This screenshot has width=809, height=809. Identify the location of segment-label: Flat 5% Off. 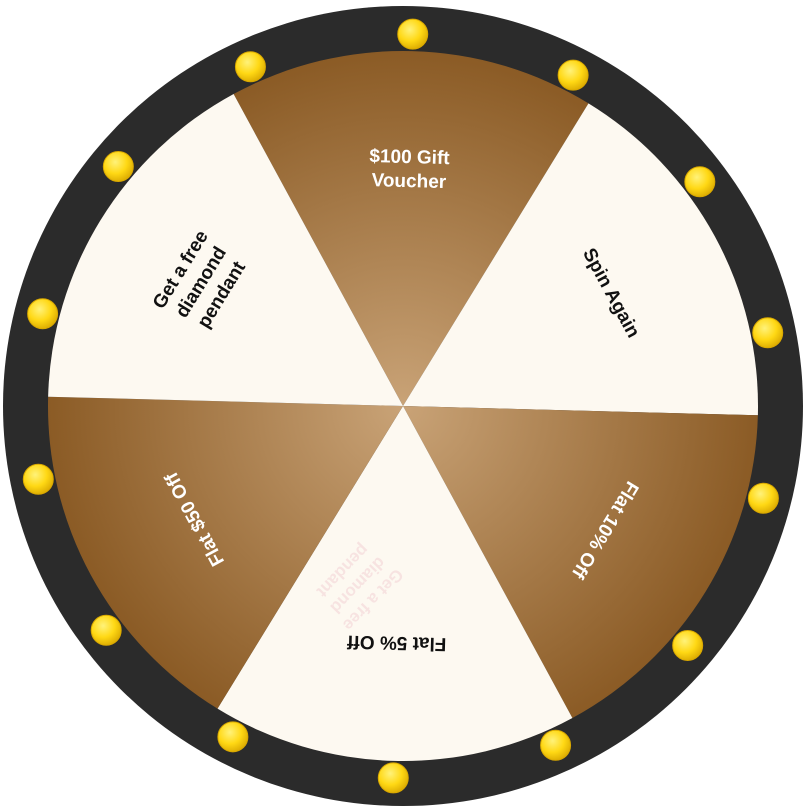
(396, 643).